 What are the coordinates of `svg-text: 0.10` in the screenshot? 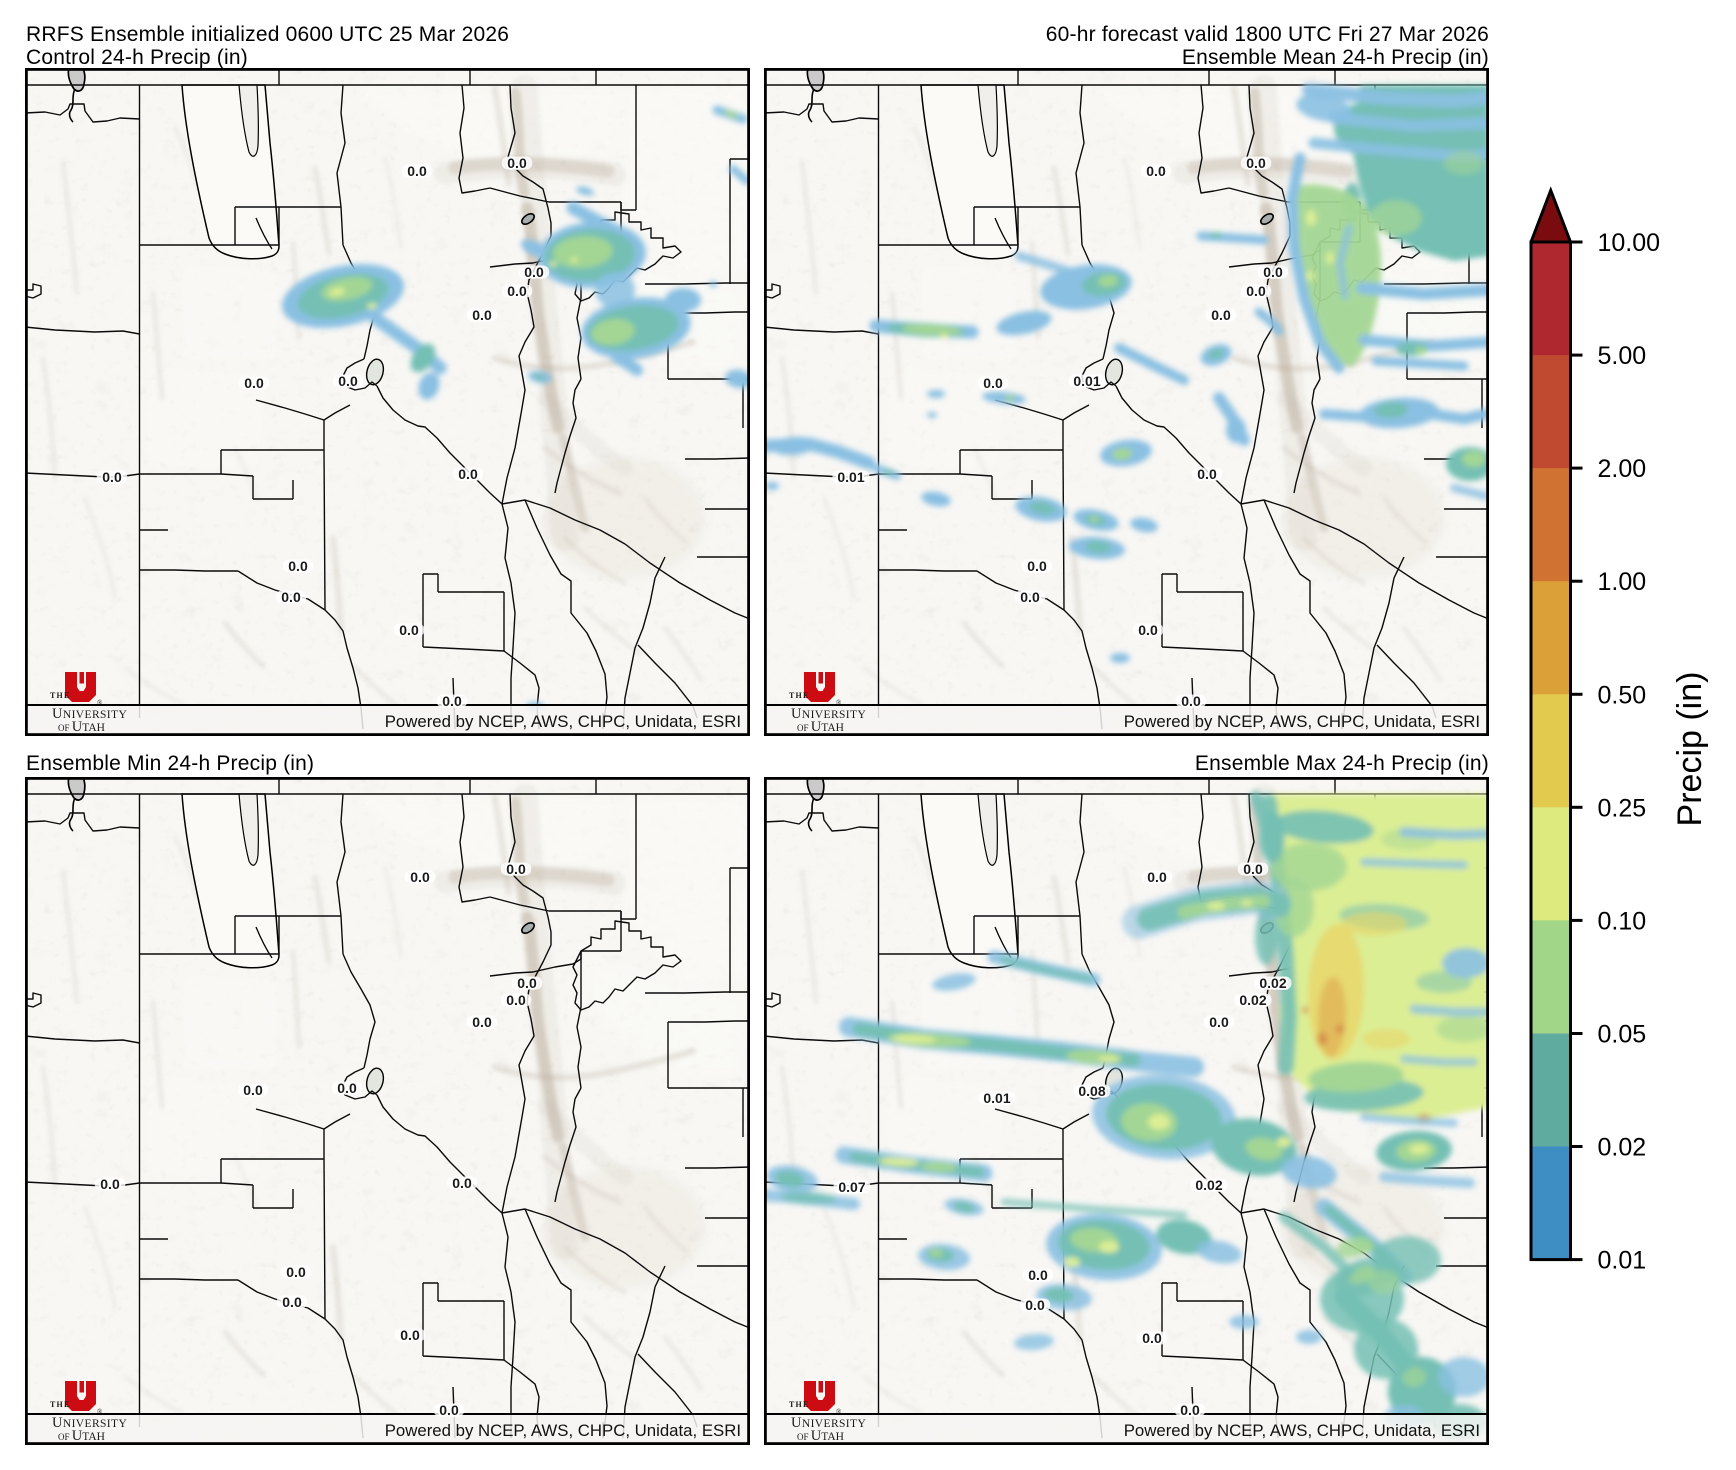 It's located at (1622, 921).